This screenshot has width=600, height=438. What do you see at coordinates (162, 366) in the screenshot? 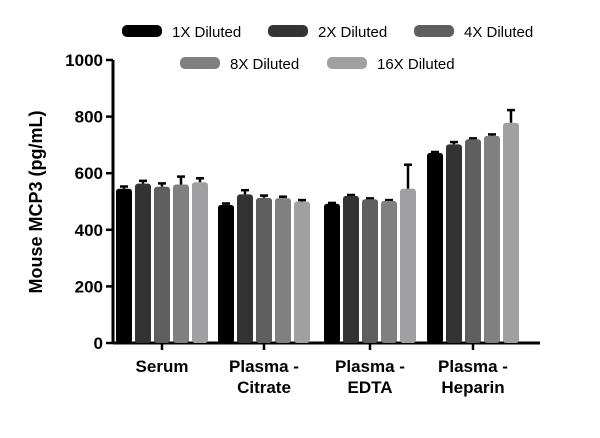
I see `x-tick-label: Serum` at bounding box center [162, 366].